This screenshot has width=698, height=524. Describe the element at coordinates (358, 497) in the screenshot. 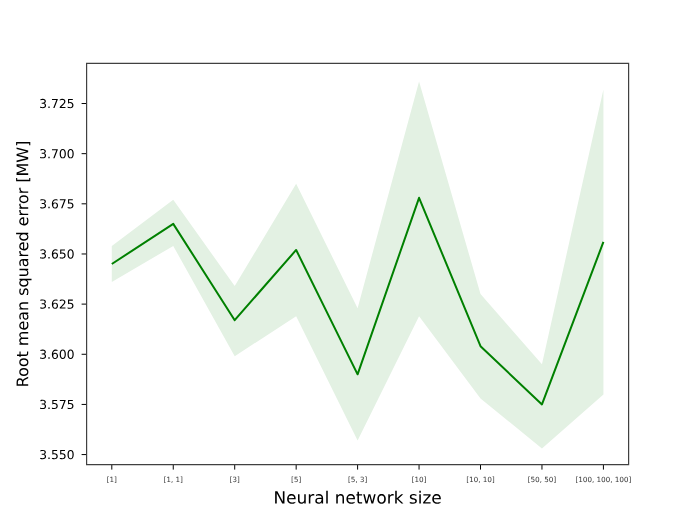

I see `x-axis-title: Neural network size` at that location.